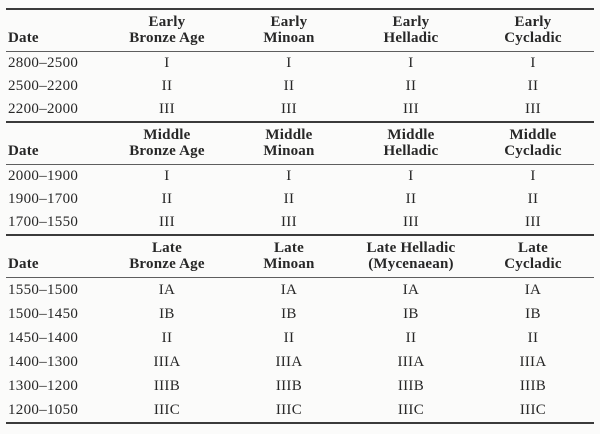  I want to click on table-row: 1300–1200 IIIB IIIB IIIB IIIB, so click(300, 386).